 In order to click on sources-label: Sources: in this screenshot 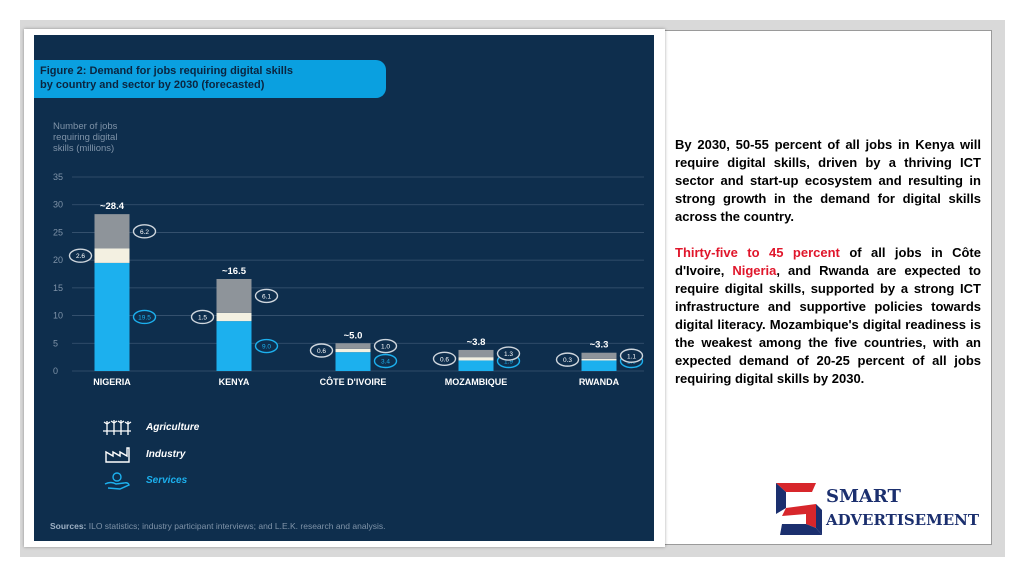, I will do `click(68, 526)`.